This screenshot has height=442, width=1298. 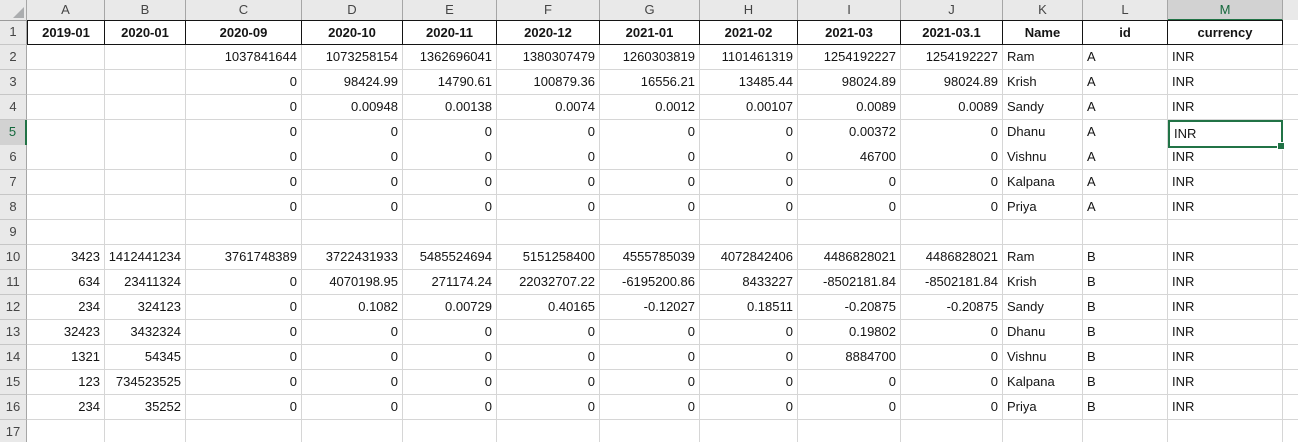 I want to click on cell-L12: B, so click(x=1125, y=307).